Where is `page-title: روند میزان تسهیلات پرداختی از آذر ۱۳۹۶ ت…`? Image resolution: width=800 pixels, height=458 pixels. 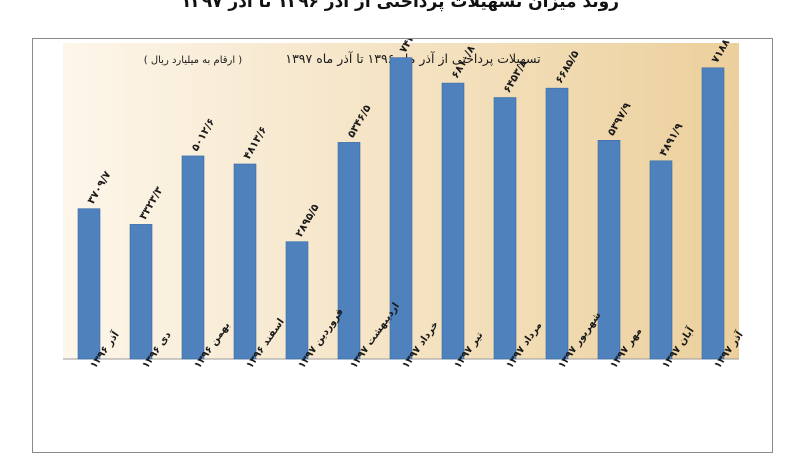
page-title: روند میزان تسهیلات پرداختی از آذر ۱۳۹۶ ت… is located at coordinates (400, 6).